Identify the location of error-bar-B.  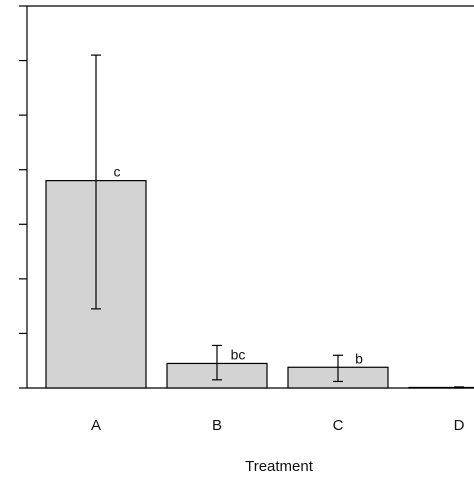
(217, 362).